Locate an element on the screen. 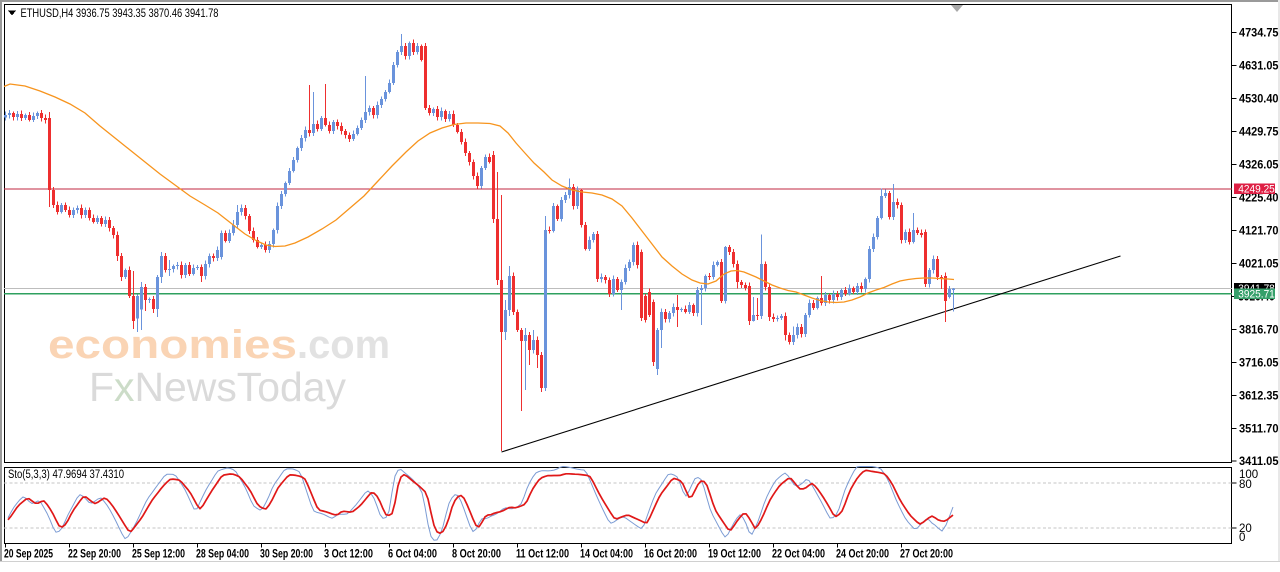 The height and width of the screenshot is (572, 1280). svg-text: 30 Sep 20:00 is located at coordinates (286, 555).